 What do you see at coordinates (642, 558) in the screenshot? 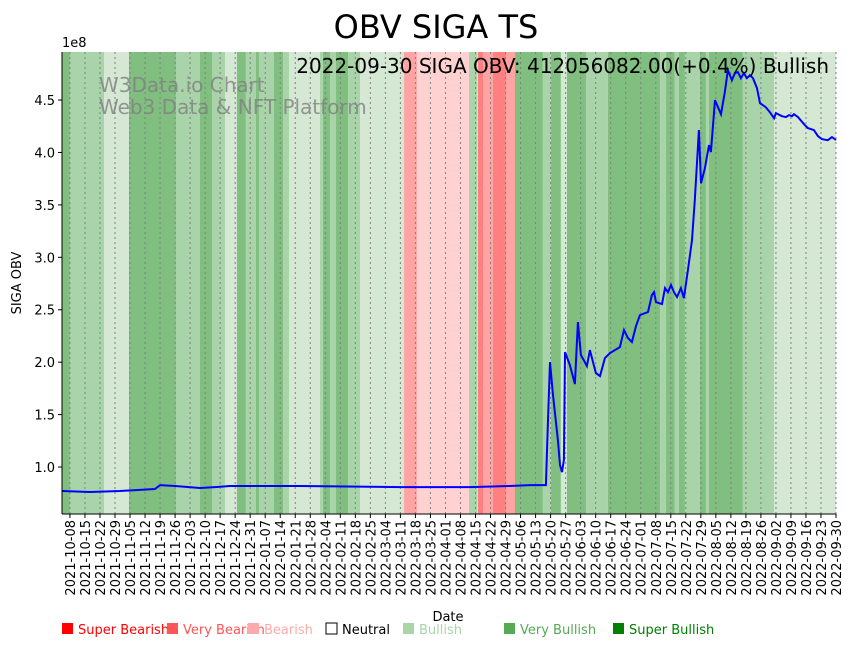
I see `x-tick-label: 2022-07-01` at bounding box center [642, 558].